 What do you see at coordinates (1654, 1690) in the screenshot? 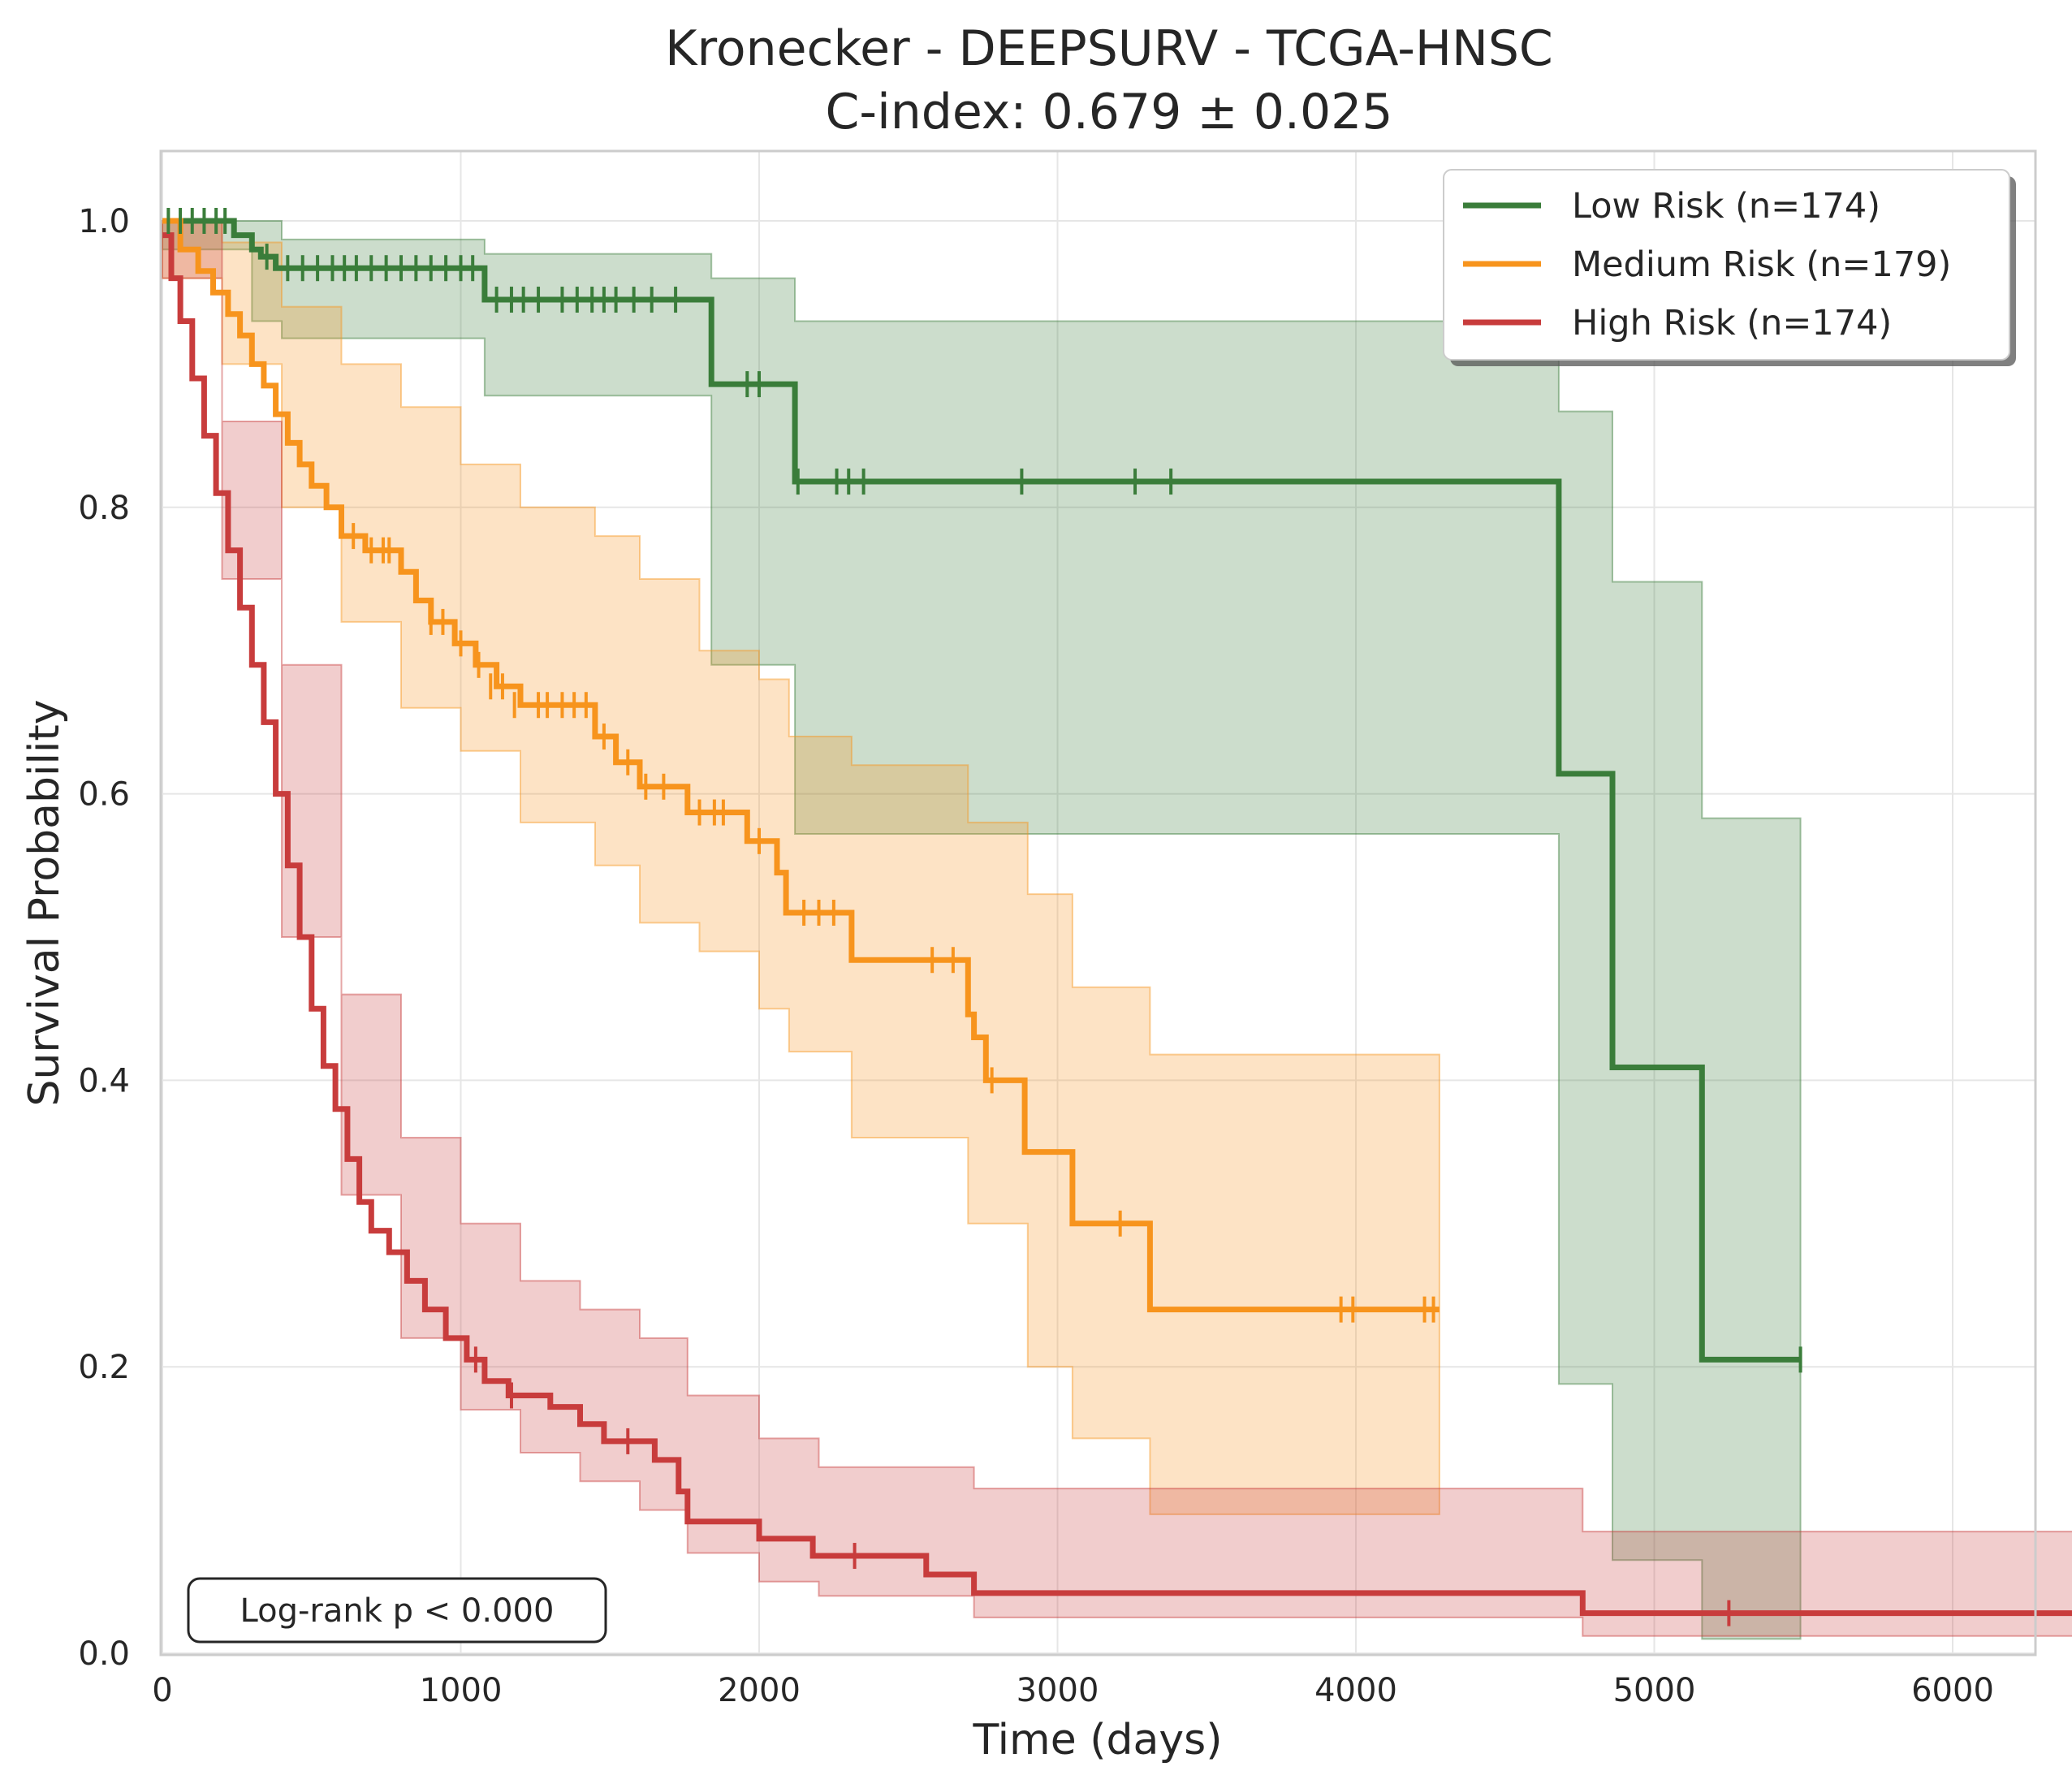
I see `x-tick-label: 5000` at bounding box center [1654, 1690].